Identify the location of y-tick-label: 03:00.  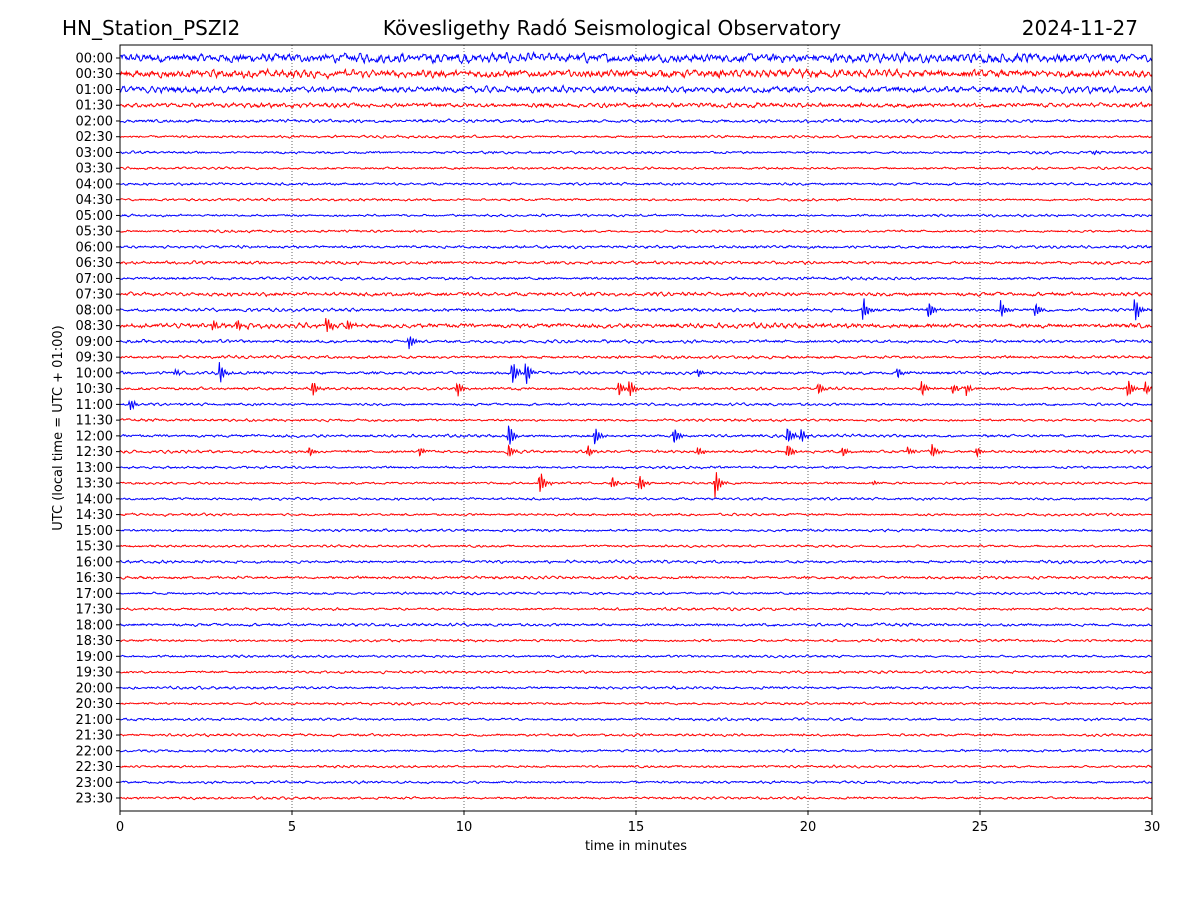
(94, 153).